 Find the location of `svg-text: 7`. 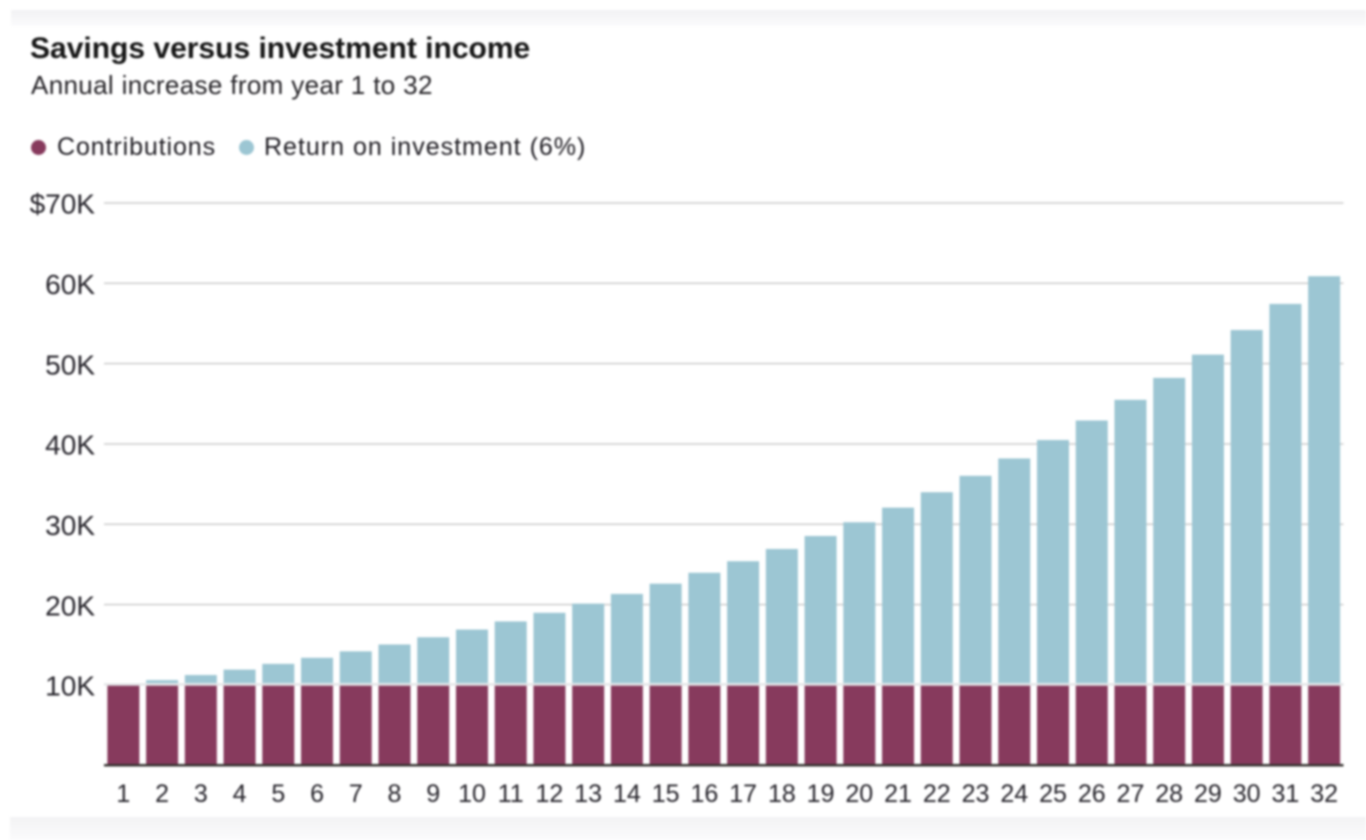

svg-text: 7 is located at coordinates (356, 794).